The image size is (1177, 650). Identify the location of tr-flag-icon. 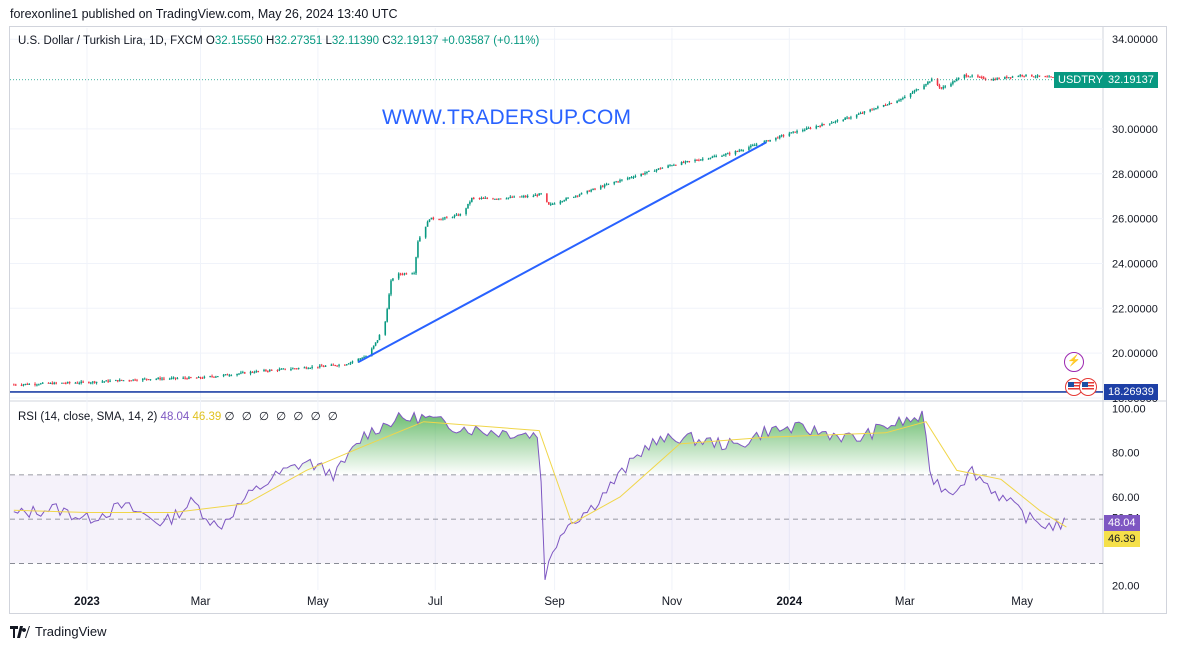
(1088, 387).